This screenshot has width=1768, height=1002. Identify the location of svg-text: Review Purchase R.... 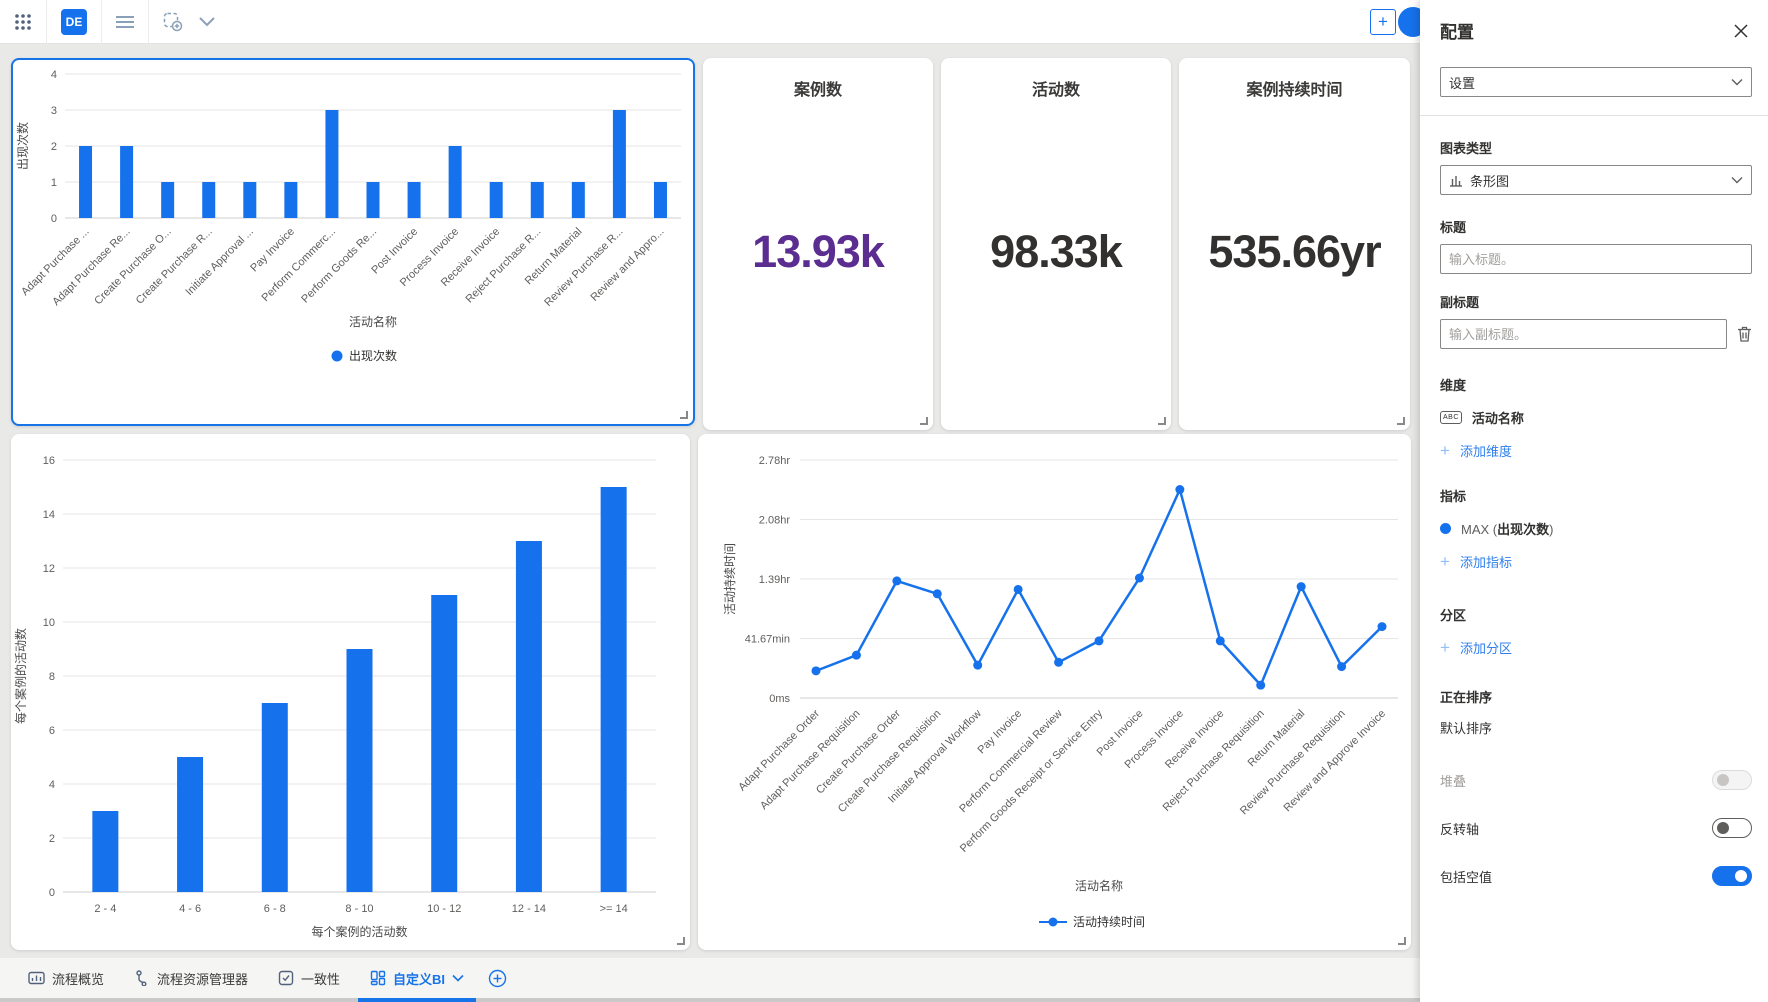
(583, 267).